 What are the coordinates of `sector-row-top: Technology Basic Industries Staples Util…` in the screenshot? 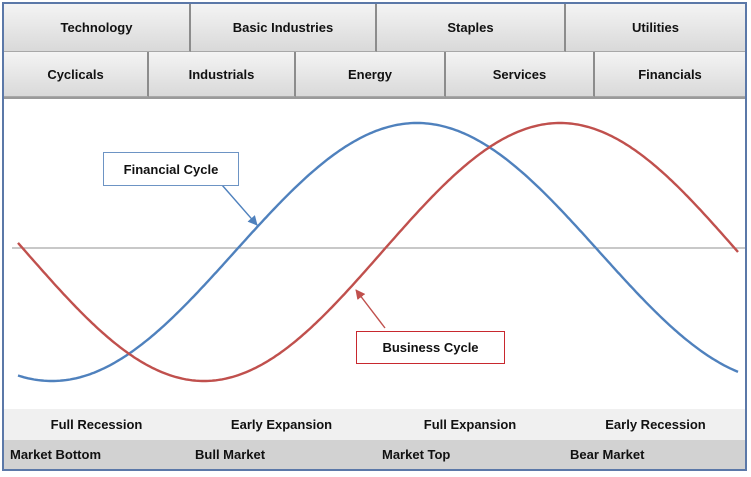 It's located at (374, 28).